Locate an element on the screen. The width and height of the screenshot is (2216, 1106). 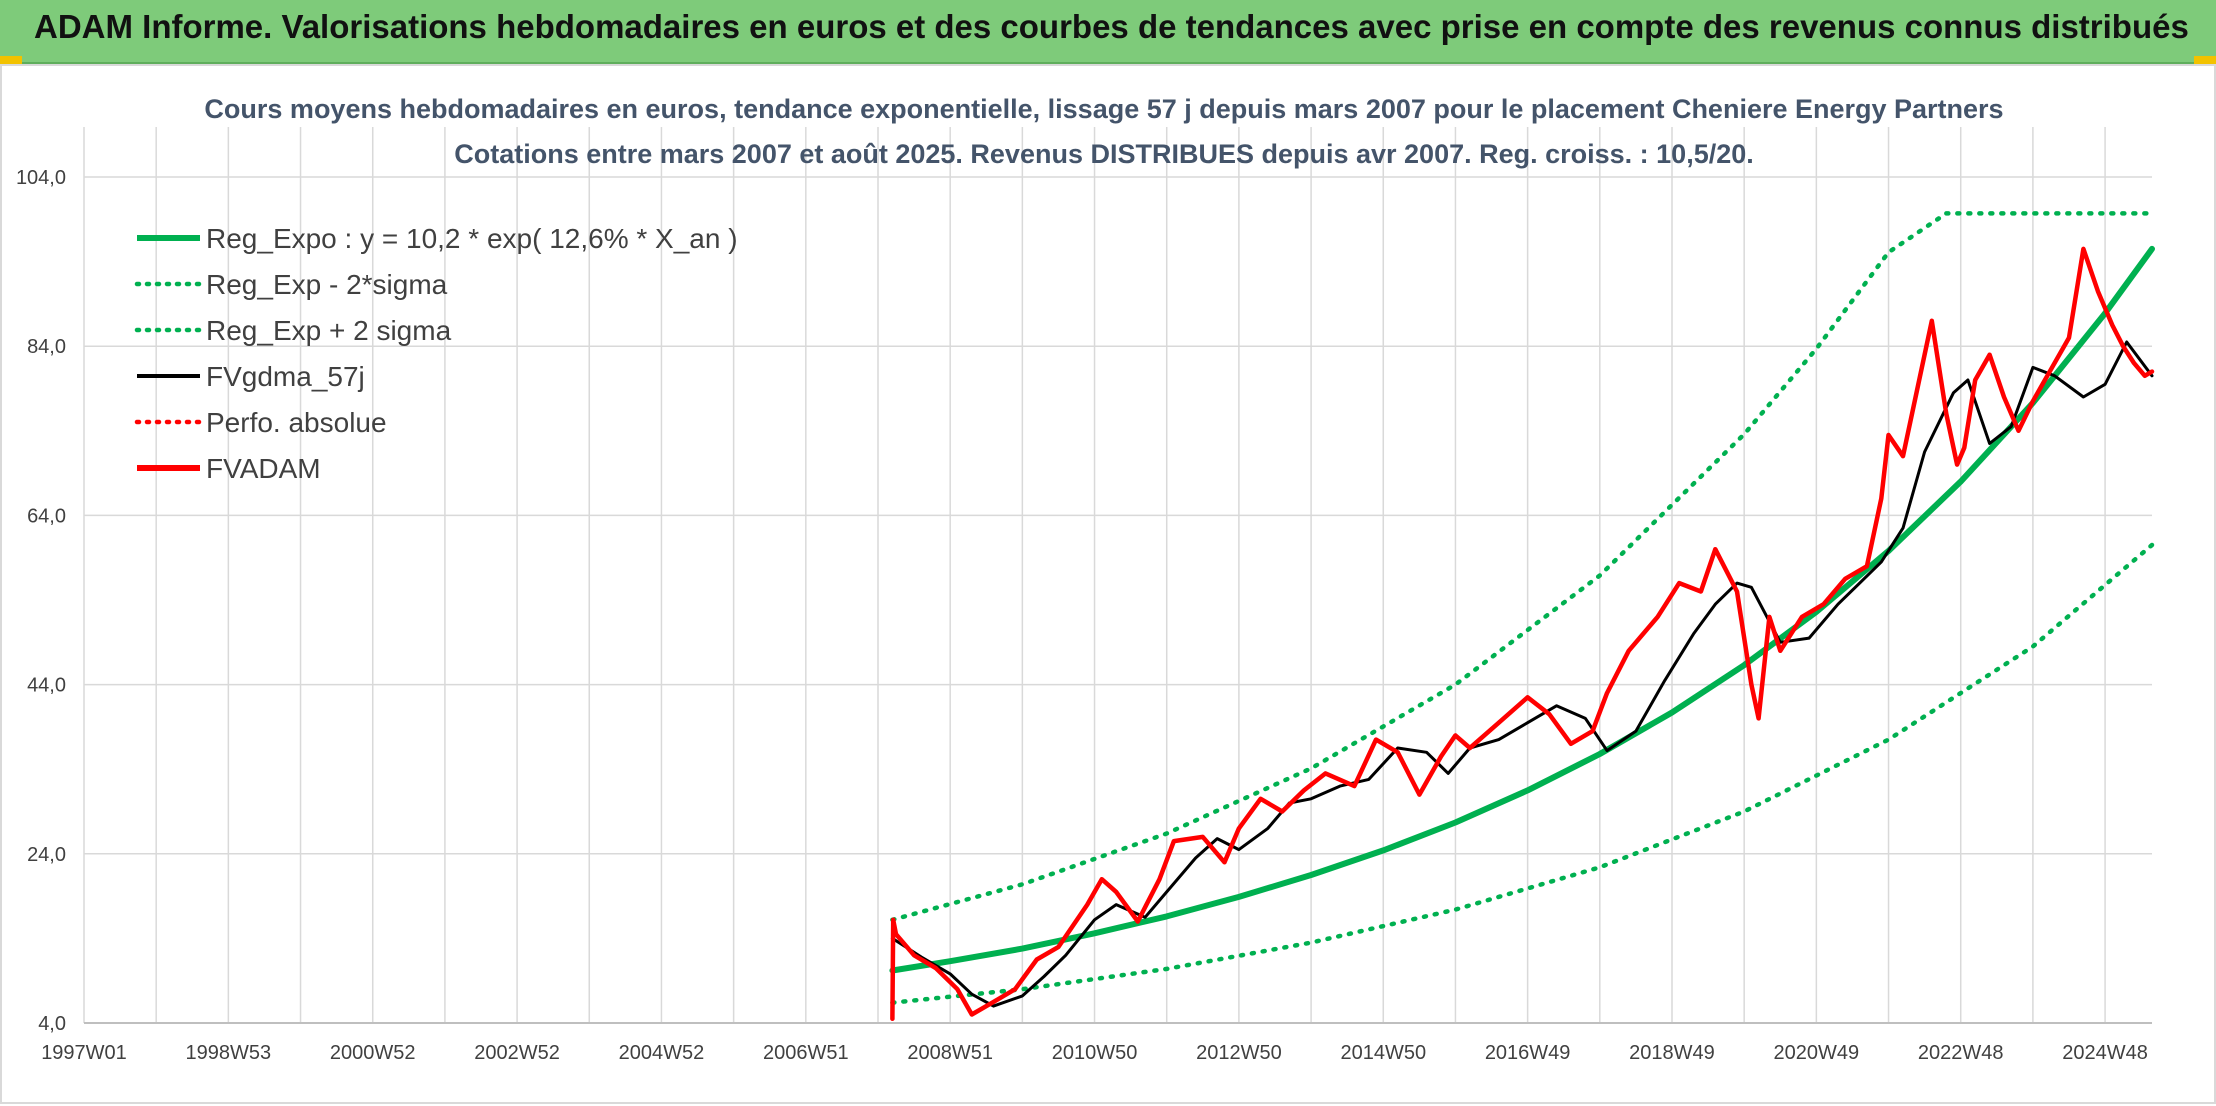
y-tick-label: 84,0 is located at coordinates (46, 347).